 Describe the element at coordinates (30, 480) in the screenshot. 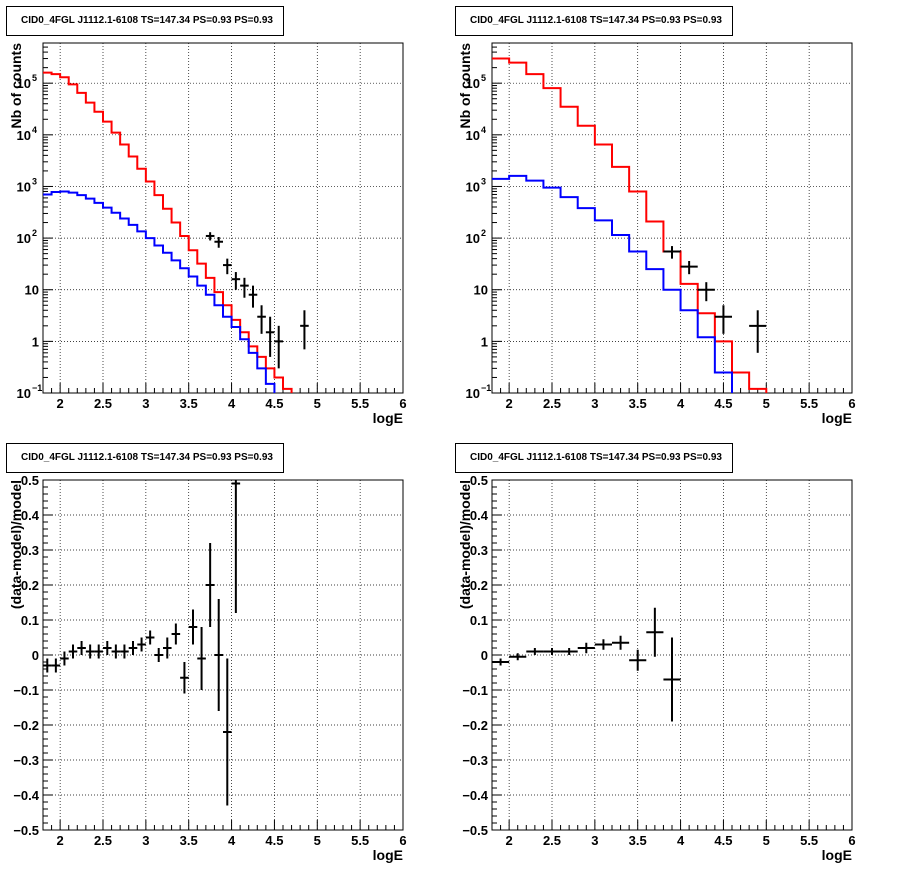

I see `y-tick-label: 0.5` at that location.